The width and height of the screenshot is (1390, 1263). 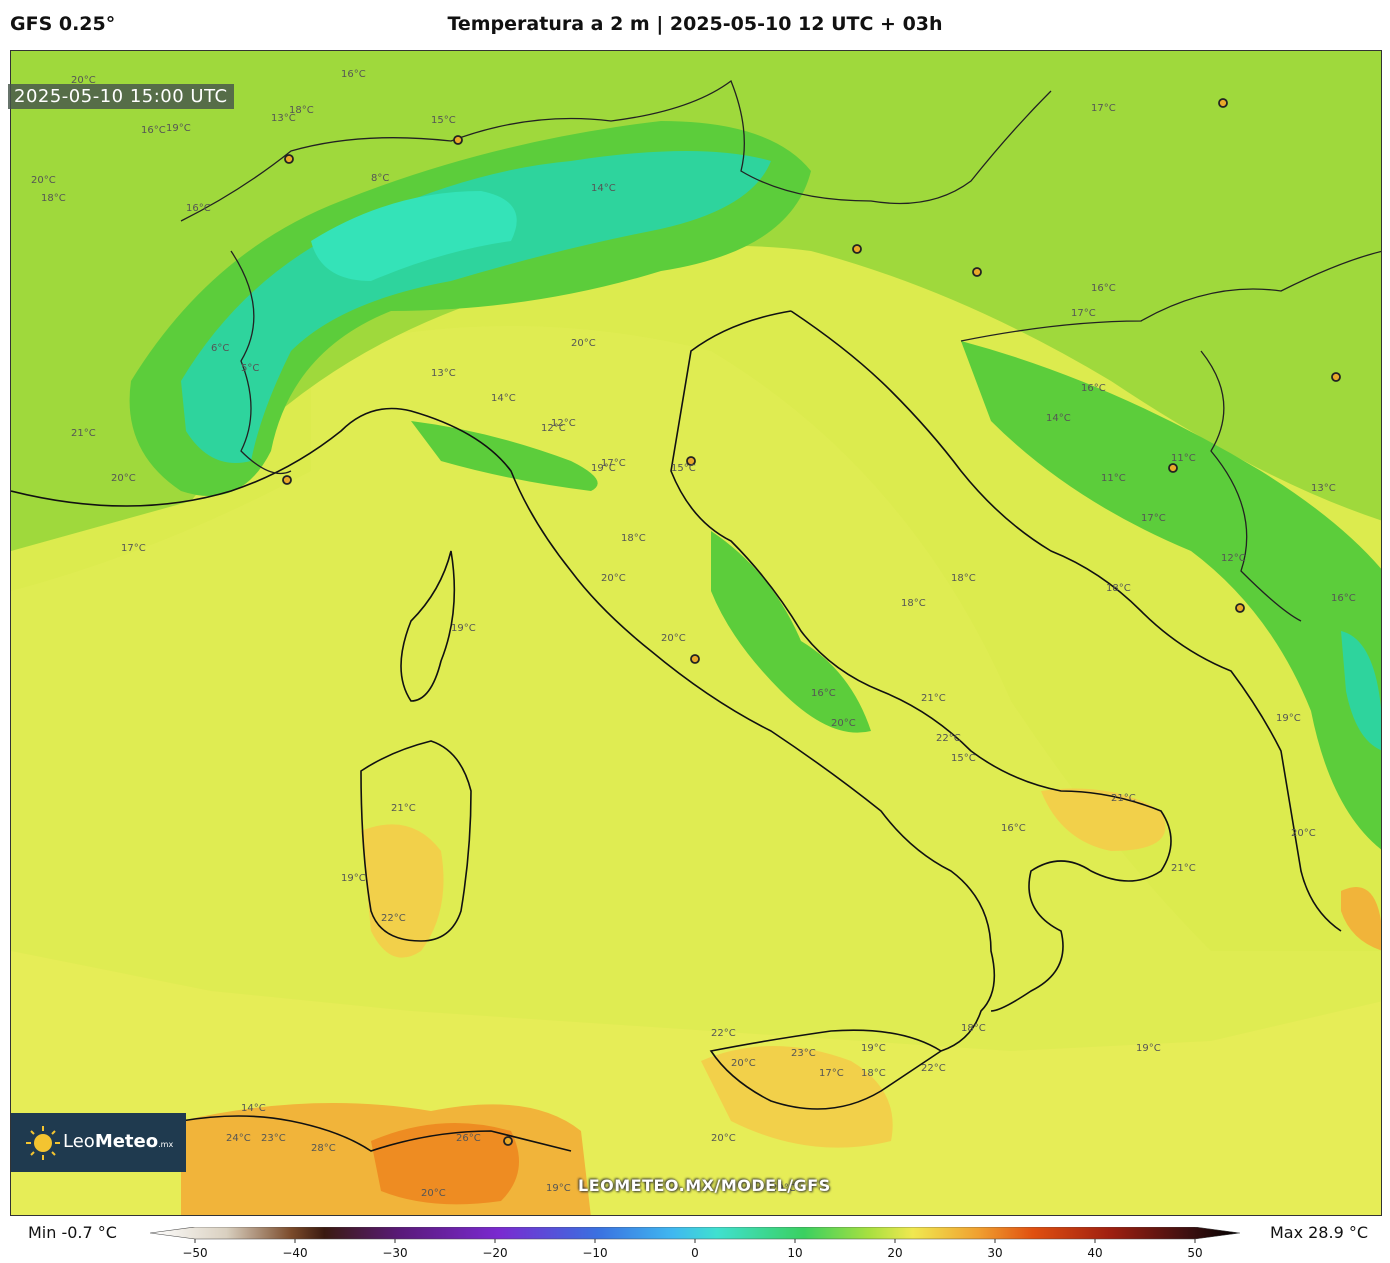 I want to click on colorbar: −50 −40 −30 −20 −10 0 10 20 30 40 50, so click(x=695, y=1243).